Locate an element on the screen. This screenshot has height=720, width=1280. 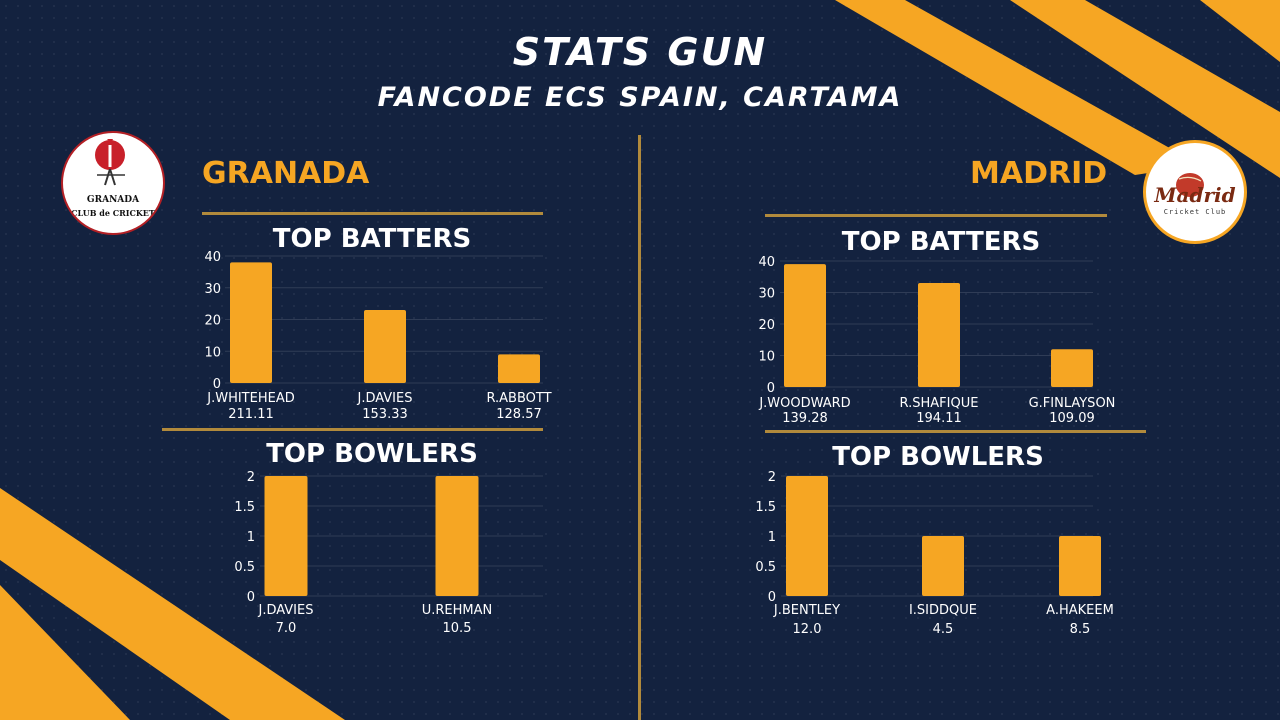
madrid-section-rule is located at coordinates (955, 431).